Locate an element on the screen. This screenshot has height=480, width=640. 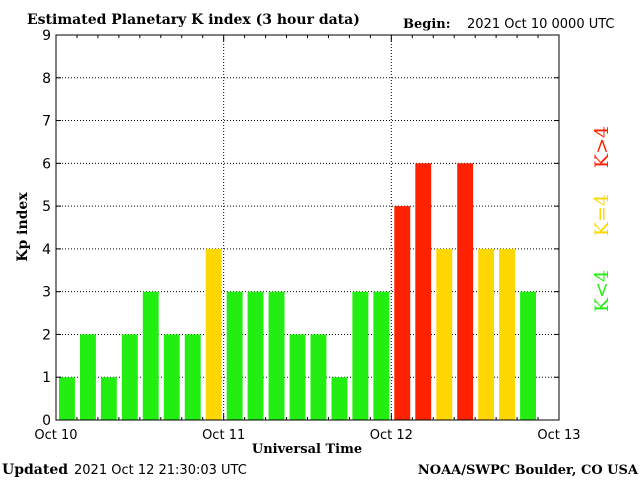
y-tick-label: 1 is located at coordinates (46, 378).